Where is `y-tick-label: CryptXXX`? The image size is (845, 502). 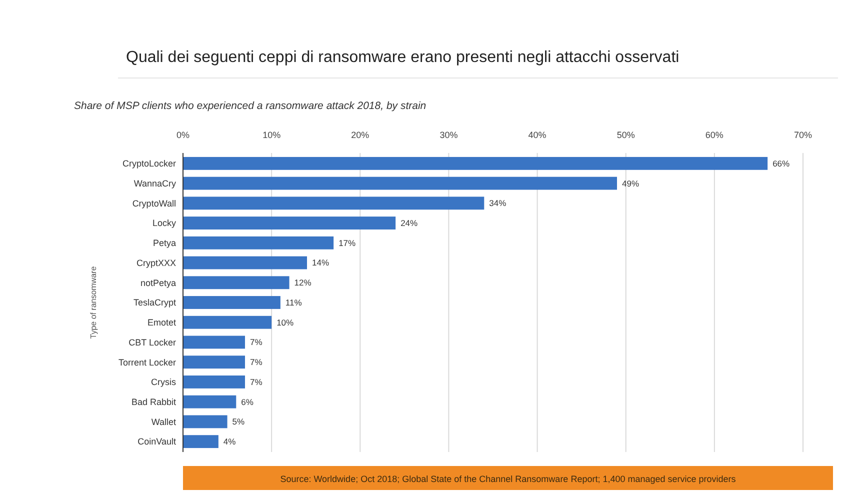 y-tick-label: CryptXXX is located at coordinates (156, 263).